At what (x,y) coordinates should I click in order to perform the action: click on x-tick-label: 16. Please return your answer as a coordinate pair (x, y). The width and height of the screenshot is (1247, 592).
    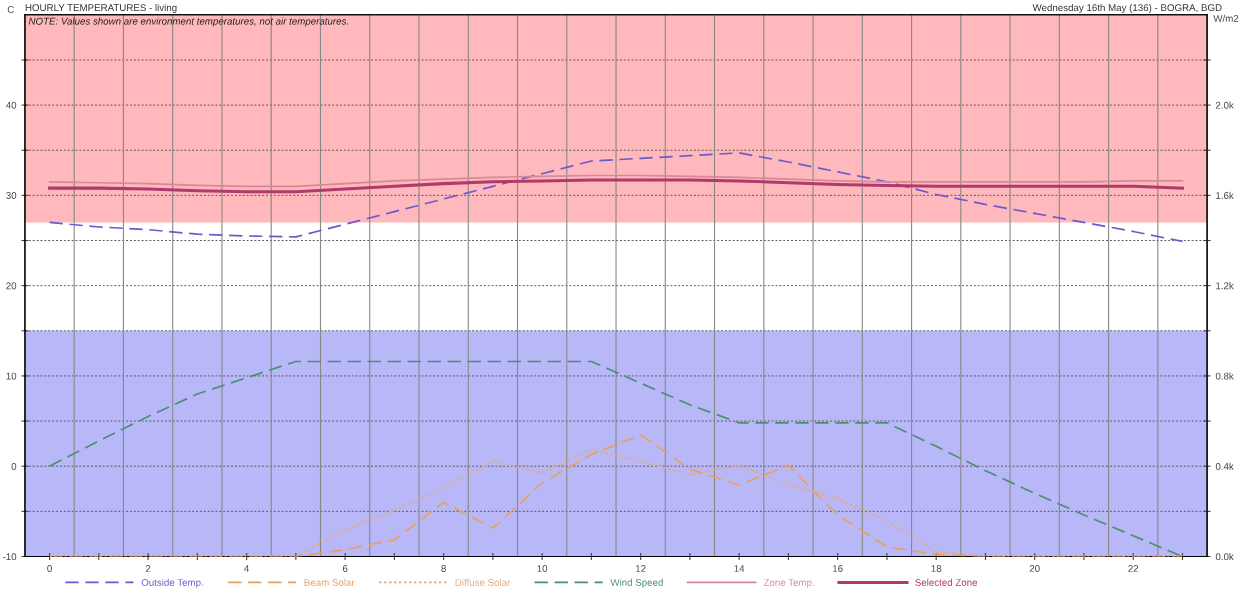
    Looking at the image, I should click on (838, 568).